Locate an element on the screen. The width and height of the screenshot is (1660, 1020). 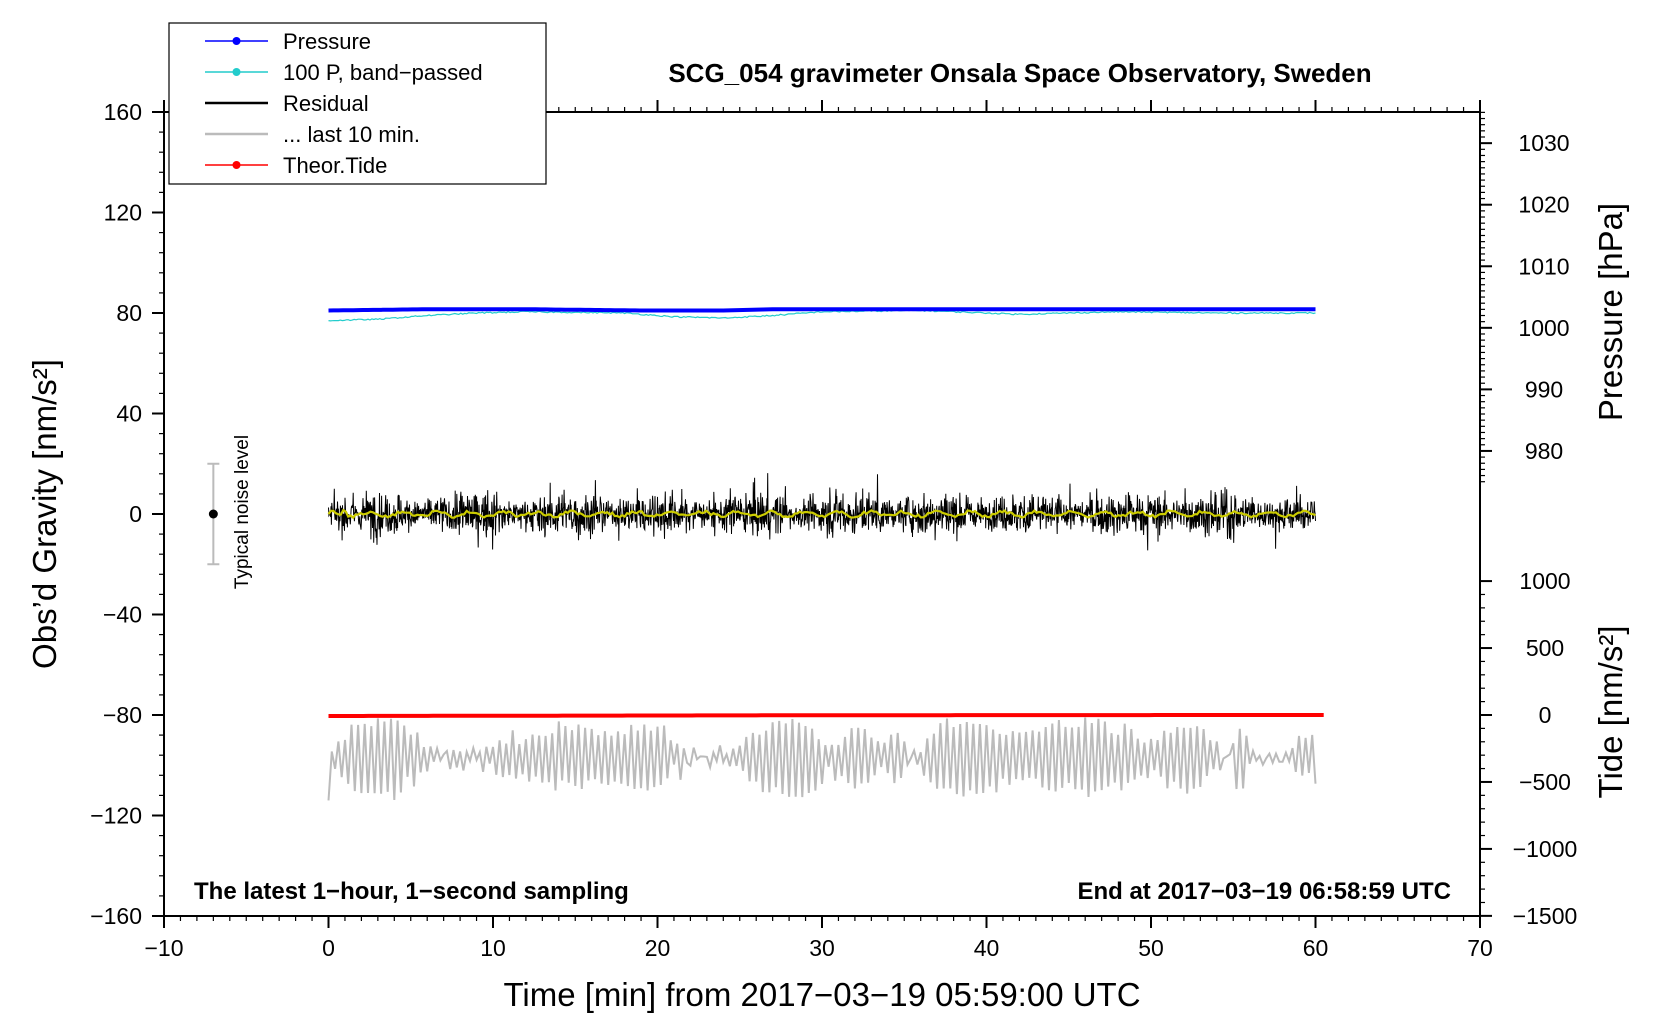
annotation-left: The latest 1−hour, 1−second sampling is located at coordinates (411, 891).